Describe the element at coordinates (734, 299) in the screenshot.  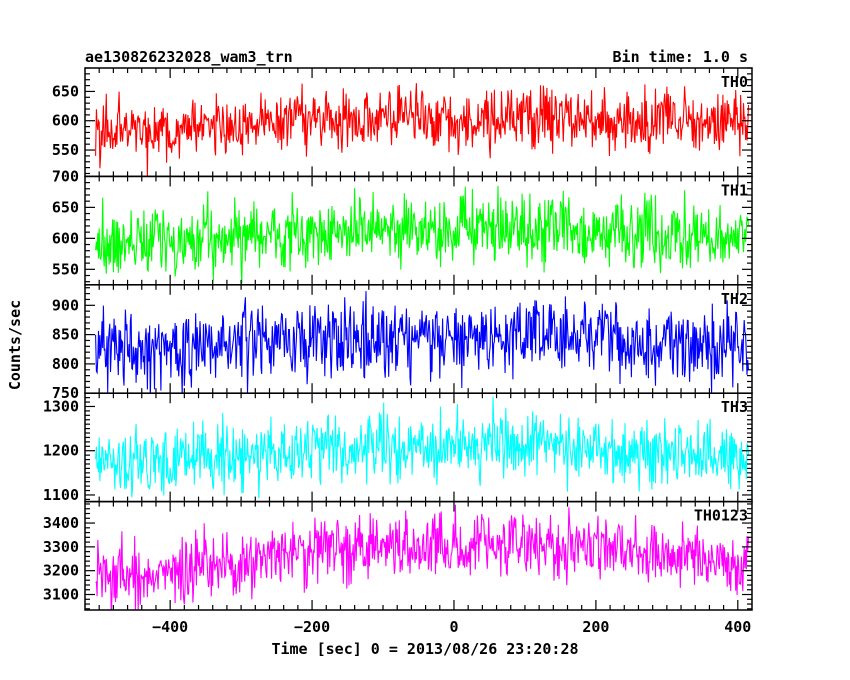
I see `panel-label-th2: TH2` at that location.